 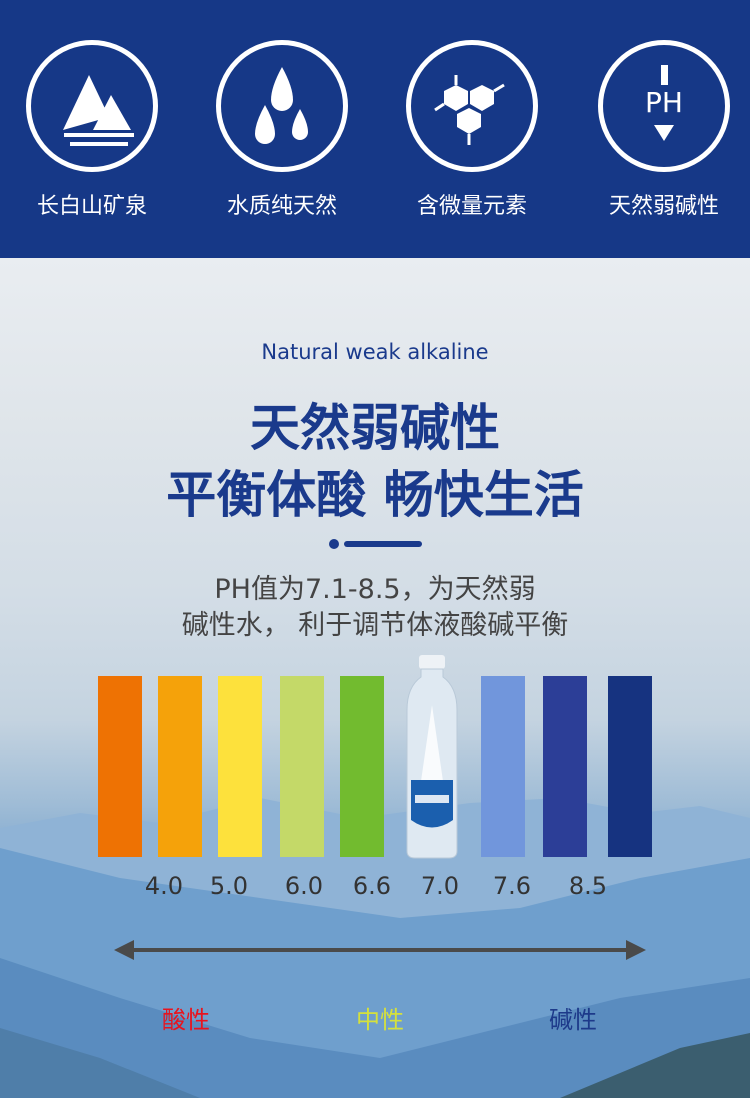 What do you see at coordinates (375, 495) in the screenshot?
I see `title-line2: 平衡体酸 畅快生活` at bounding box center [375, 495].